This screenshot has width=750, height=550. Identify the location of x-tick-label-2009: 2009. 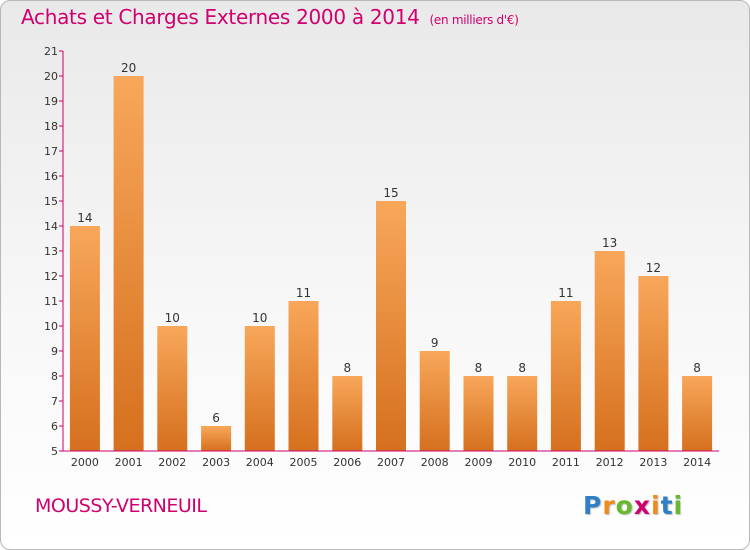
(479, 462).